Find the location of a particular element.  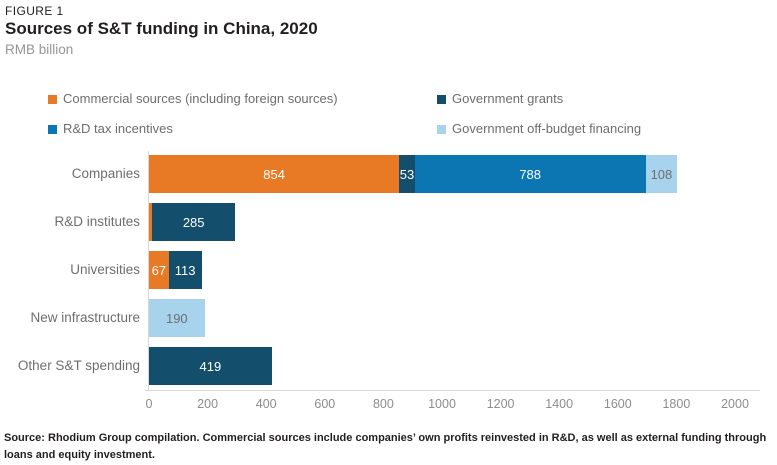

legend-label: R&D tax incentives is located at coordinates (118, 128).